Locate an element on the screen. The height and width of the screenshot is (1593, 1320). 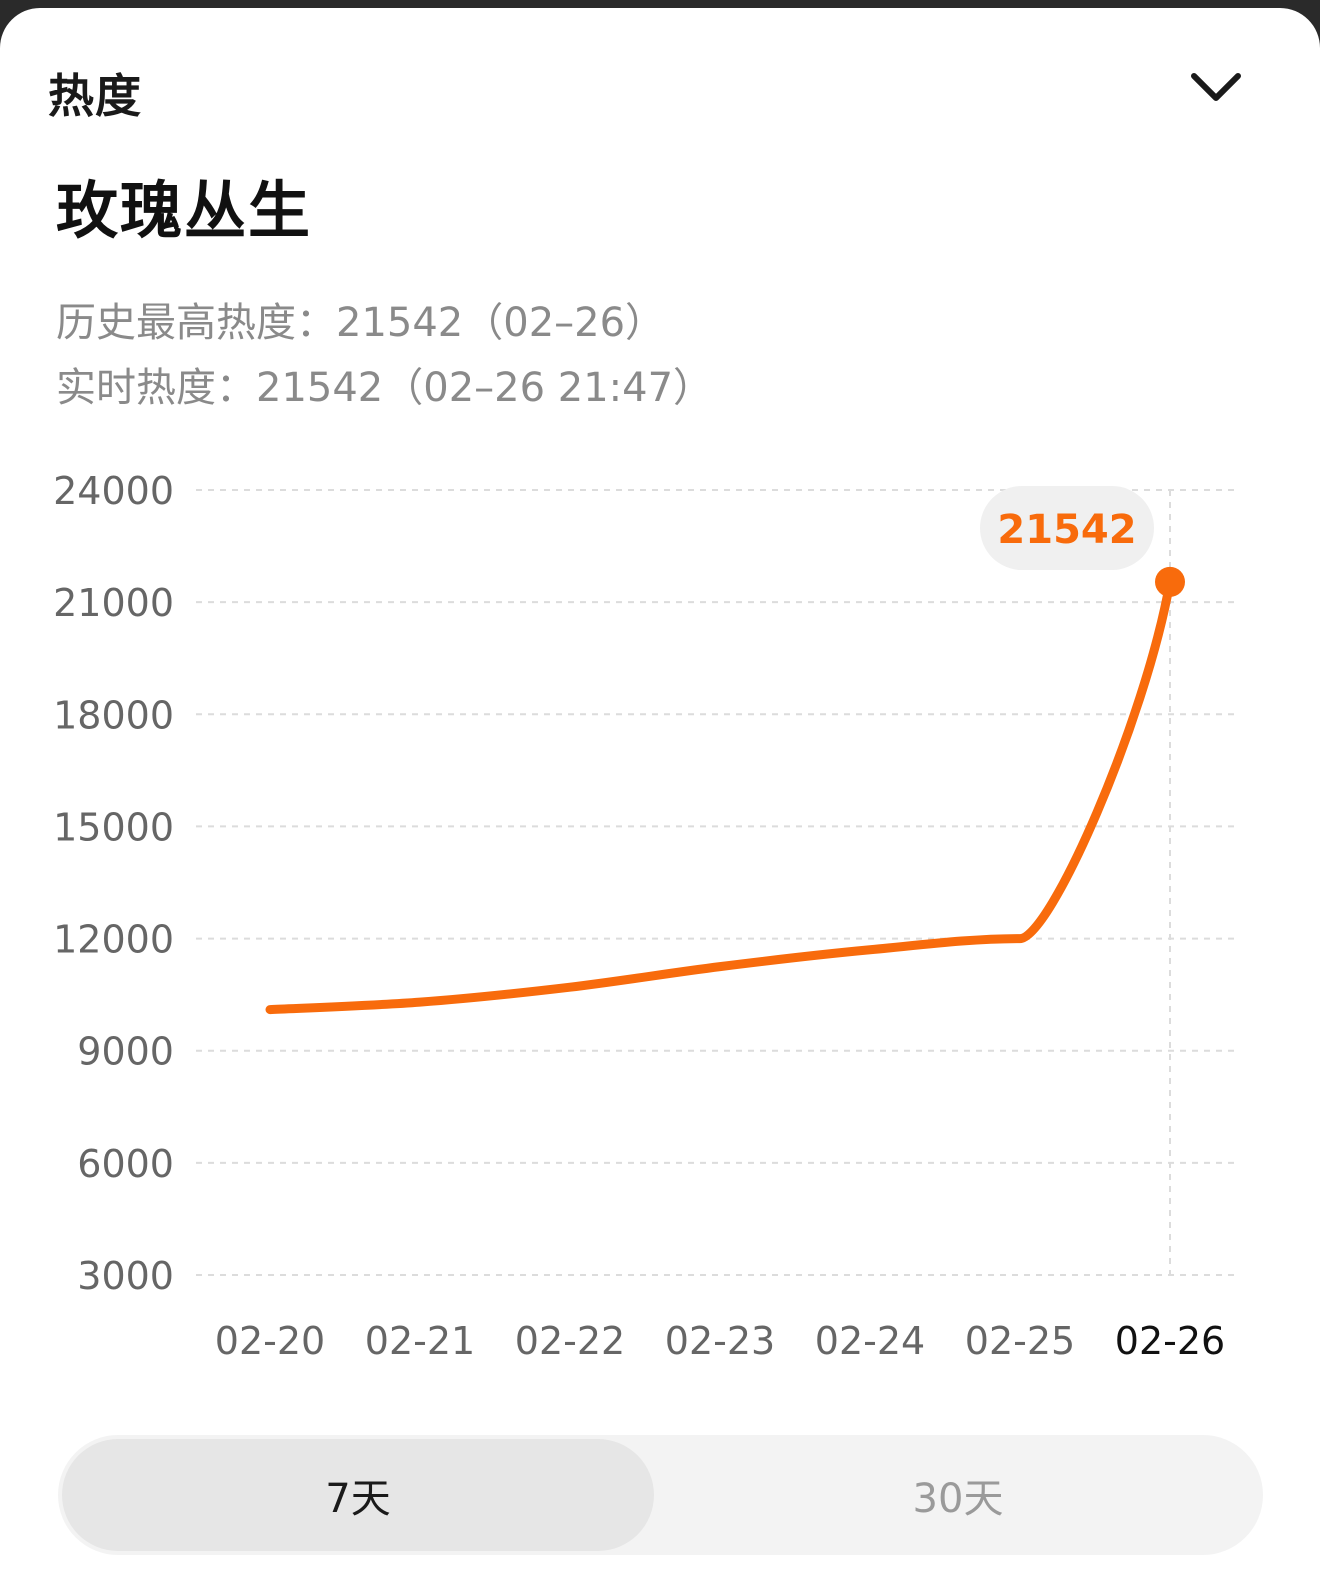
realtime-heat-text: 实时热度：21542（02–26 21:47） is located at coordinates (385, 388).